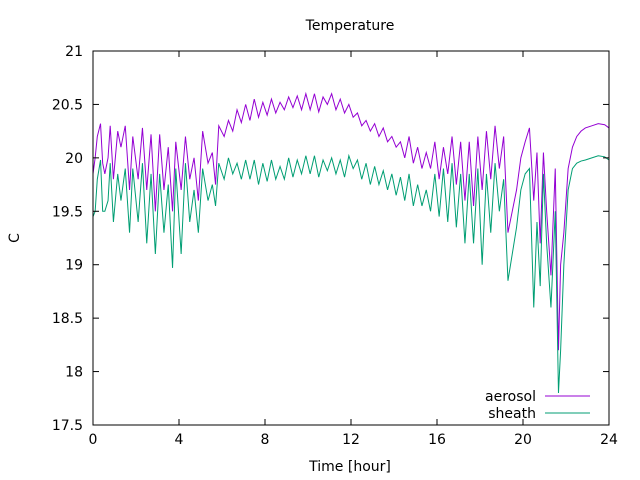  I want to click on y-axis-label: C, so click(15, 238).